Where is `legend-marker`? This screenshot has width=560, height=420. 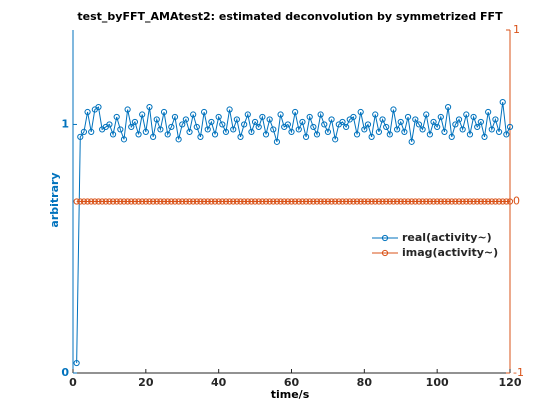
legend-marker is located at coordinates (385, 253).